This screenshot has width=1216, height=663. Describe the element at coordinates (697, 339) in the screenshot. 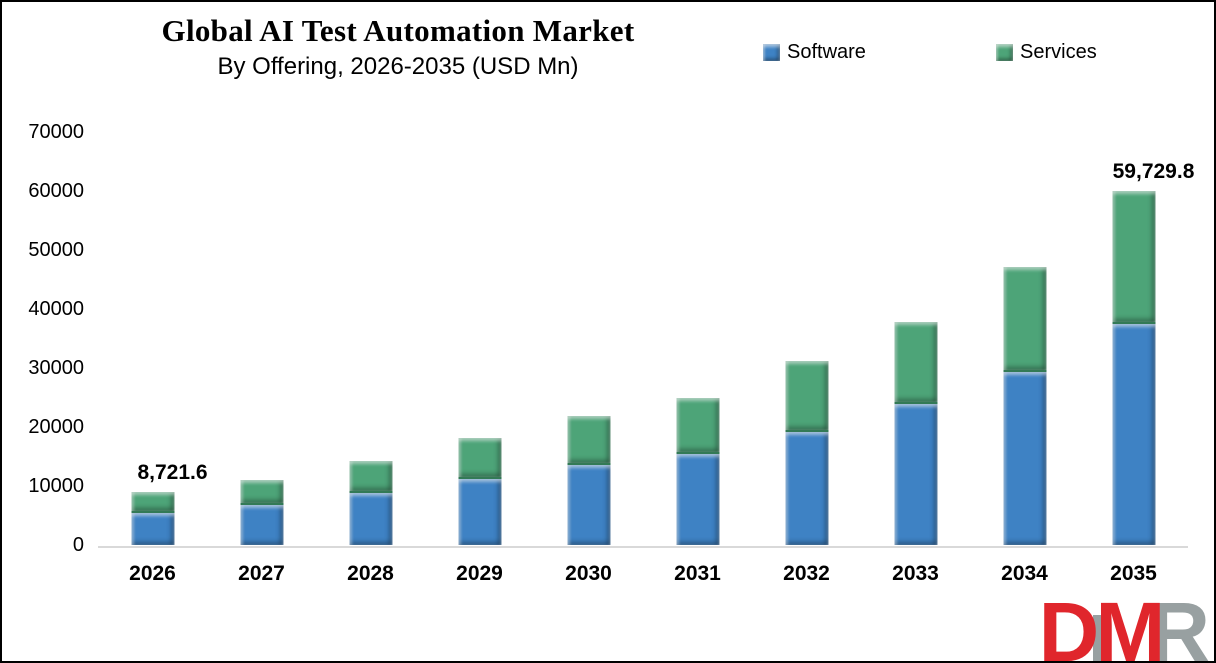

I see `bar-slot-2031` at that location.